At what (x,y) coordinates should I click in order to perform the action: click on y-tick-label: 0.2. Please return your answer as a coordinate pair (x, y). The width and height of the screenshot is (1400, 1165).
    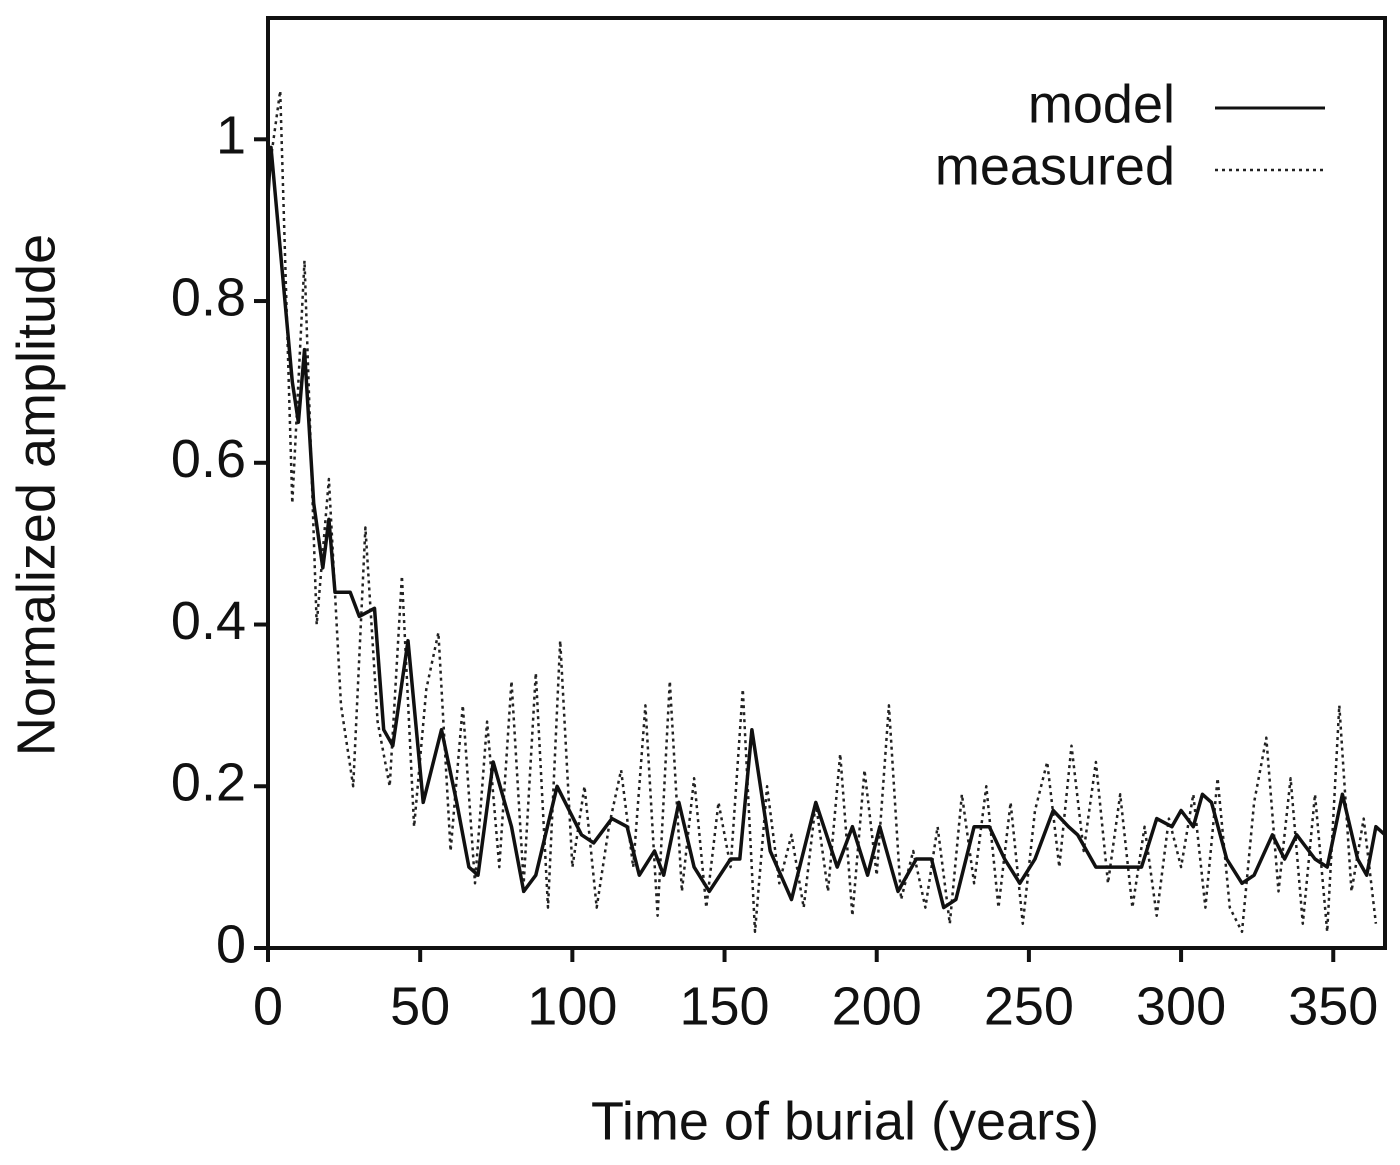
    Looking at the image, I should click on (208, 783).